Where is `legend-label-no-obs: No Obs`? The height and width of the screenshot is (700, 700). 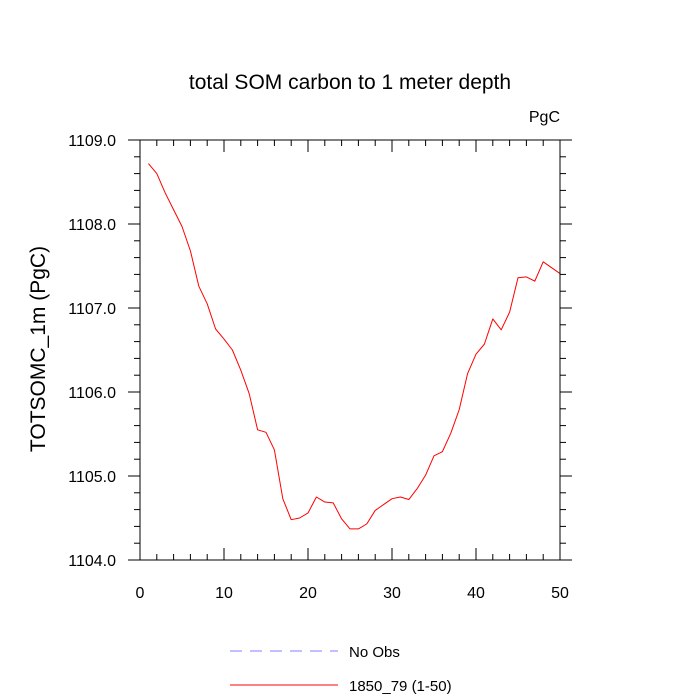 legend-label-no-obs: No Obs is located at coordinates (374, 652).